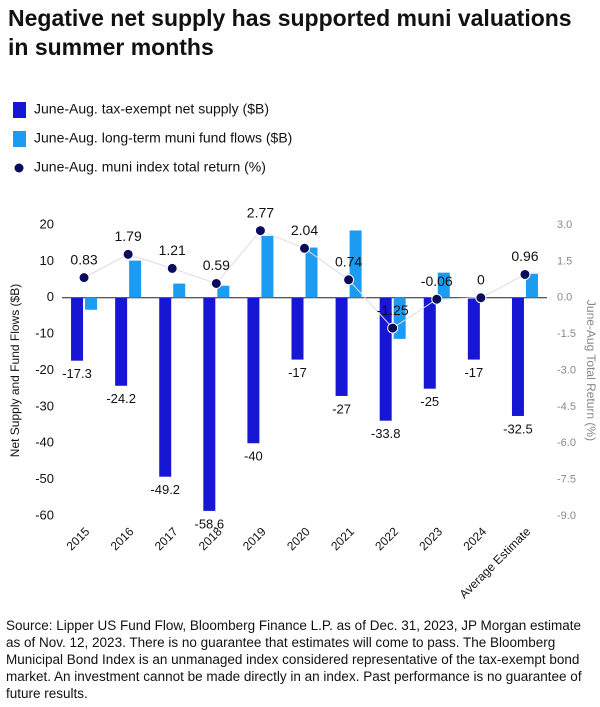  I want to click on y2-tick-label: -4.5, so click(566, 407).